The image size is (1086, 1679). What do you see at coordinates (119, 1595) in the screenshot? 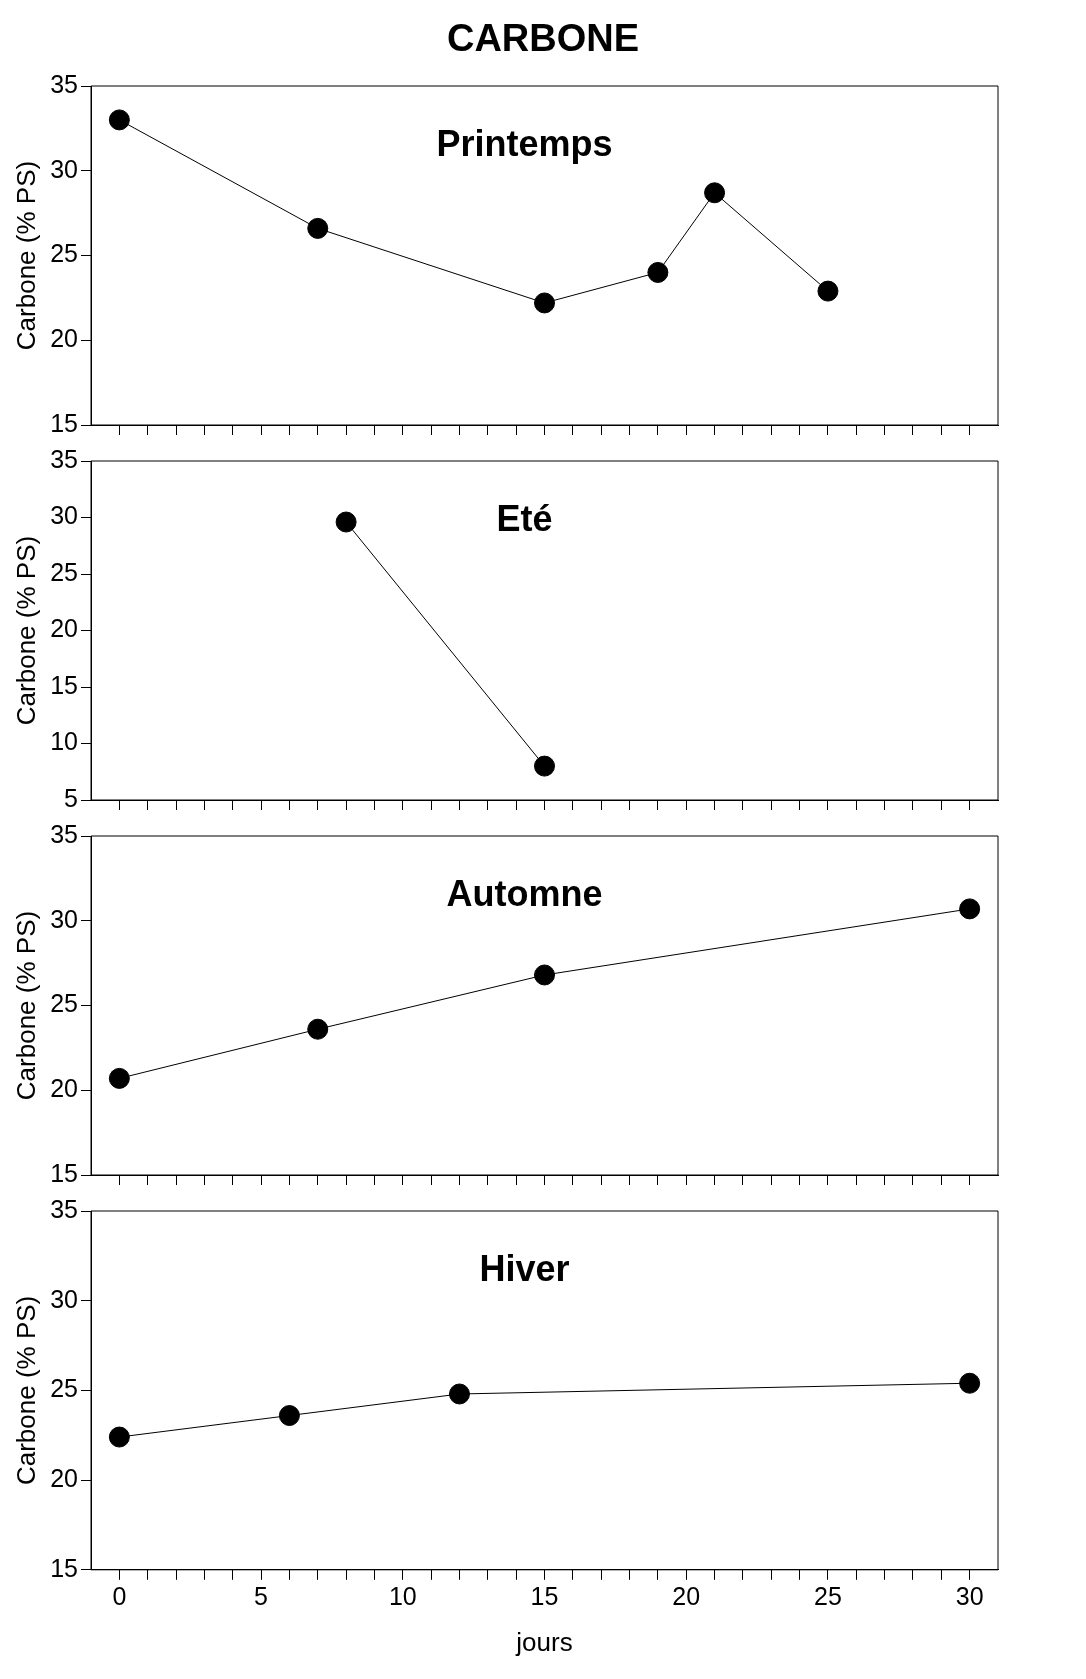
I see `x-tick-label: 0` at bounding box center [119, 1595].